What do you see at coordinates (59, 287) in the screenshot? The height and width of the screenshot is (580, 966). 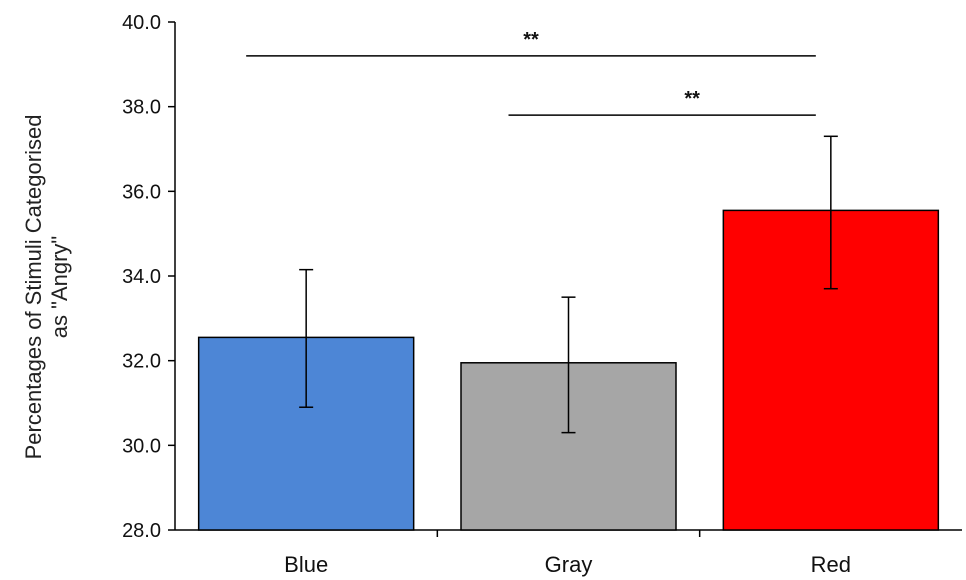 I see `y-axis-label-line-2: as "Angry"` at bounding box center [59, 287].